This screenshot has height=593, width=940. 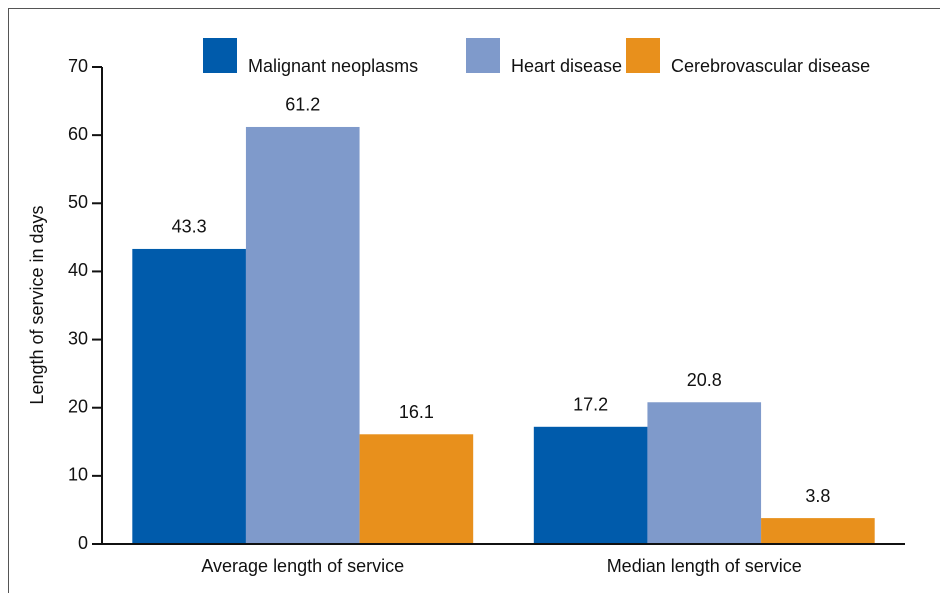 I want to click on data-label: 16.1, so click(x=416, y=412).